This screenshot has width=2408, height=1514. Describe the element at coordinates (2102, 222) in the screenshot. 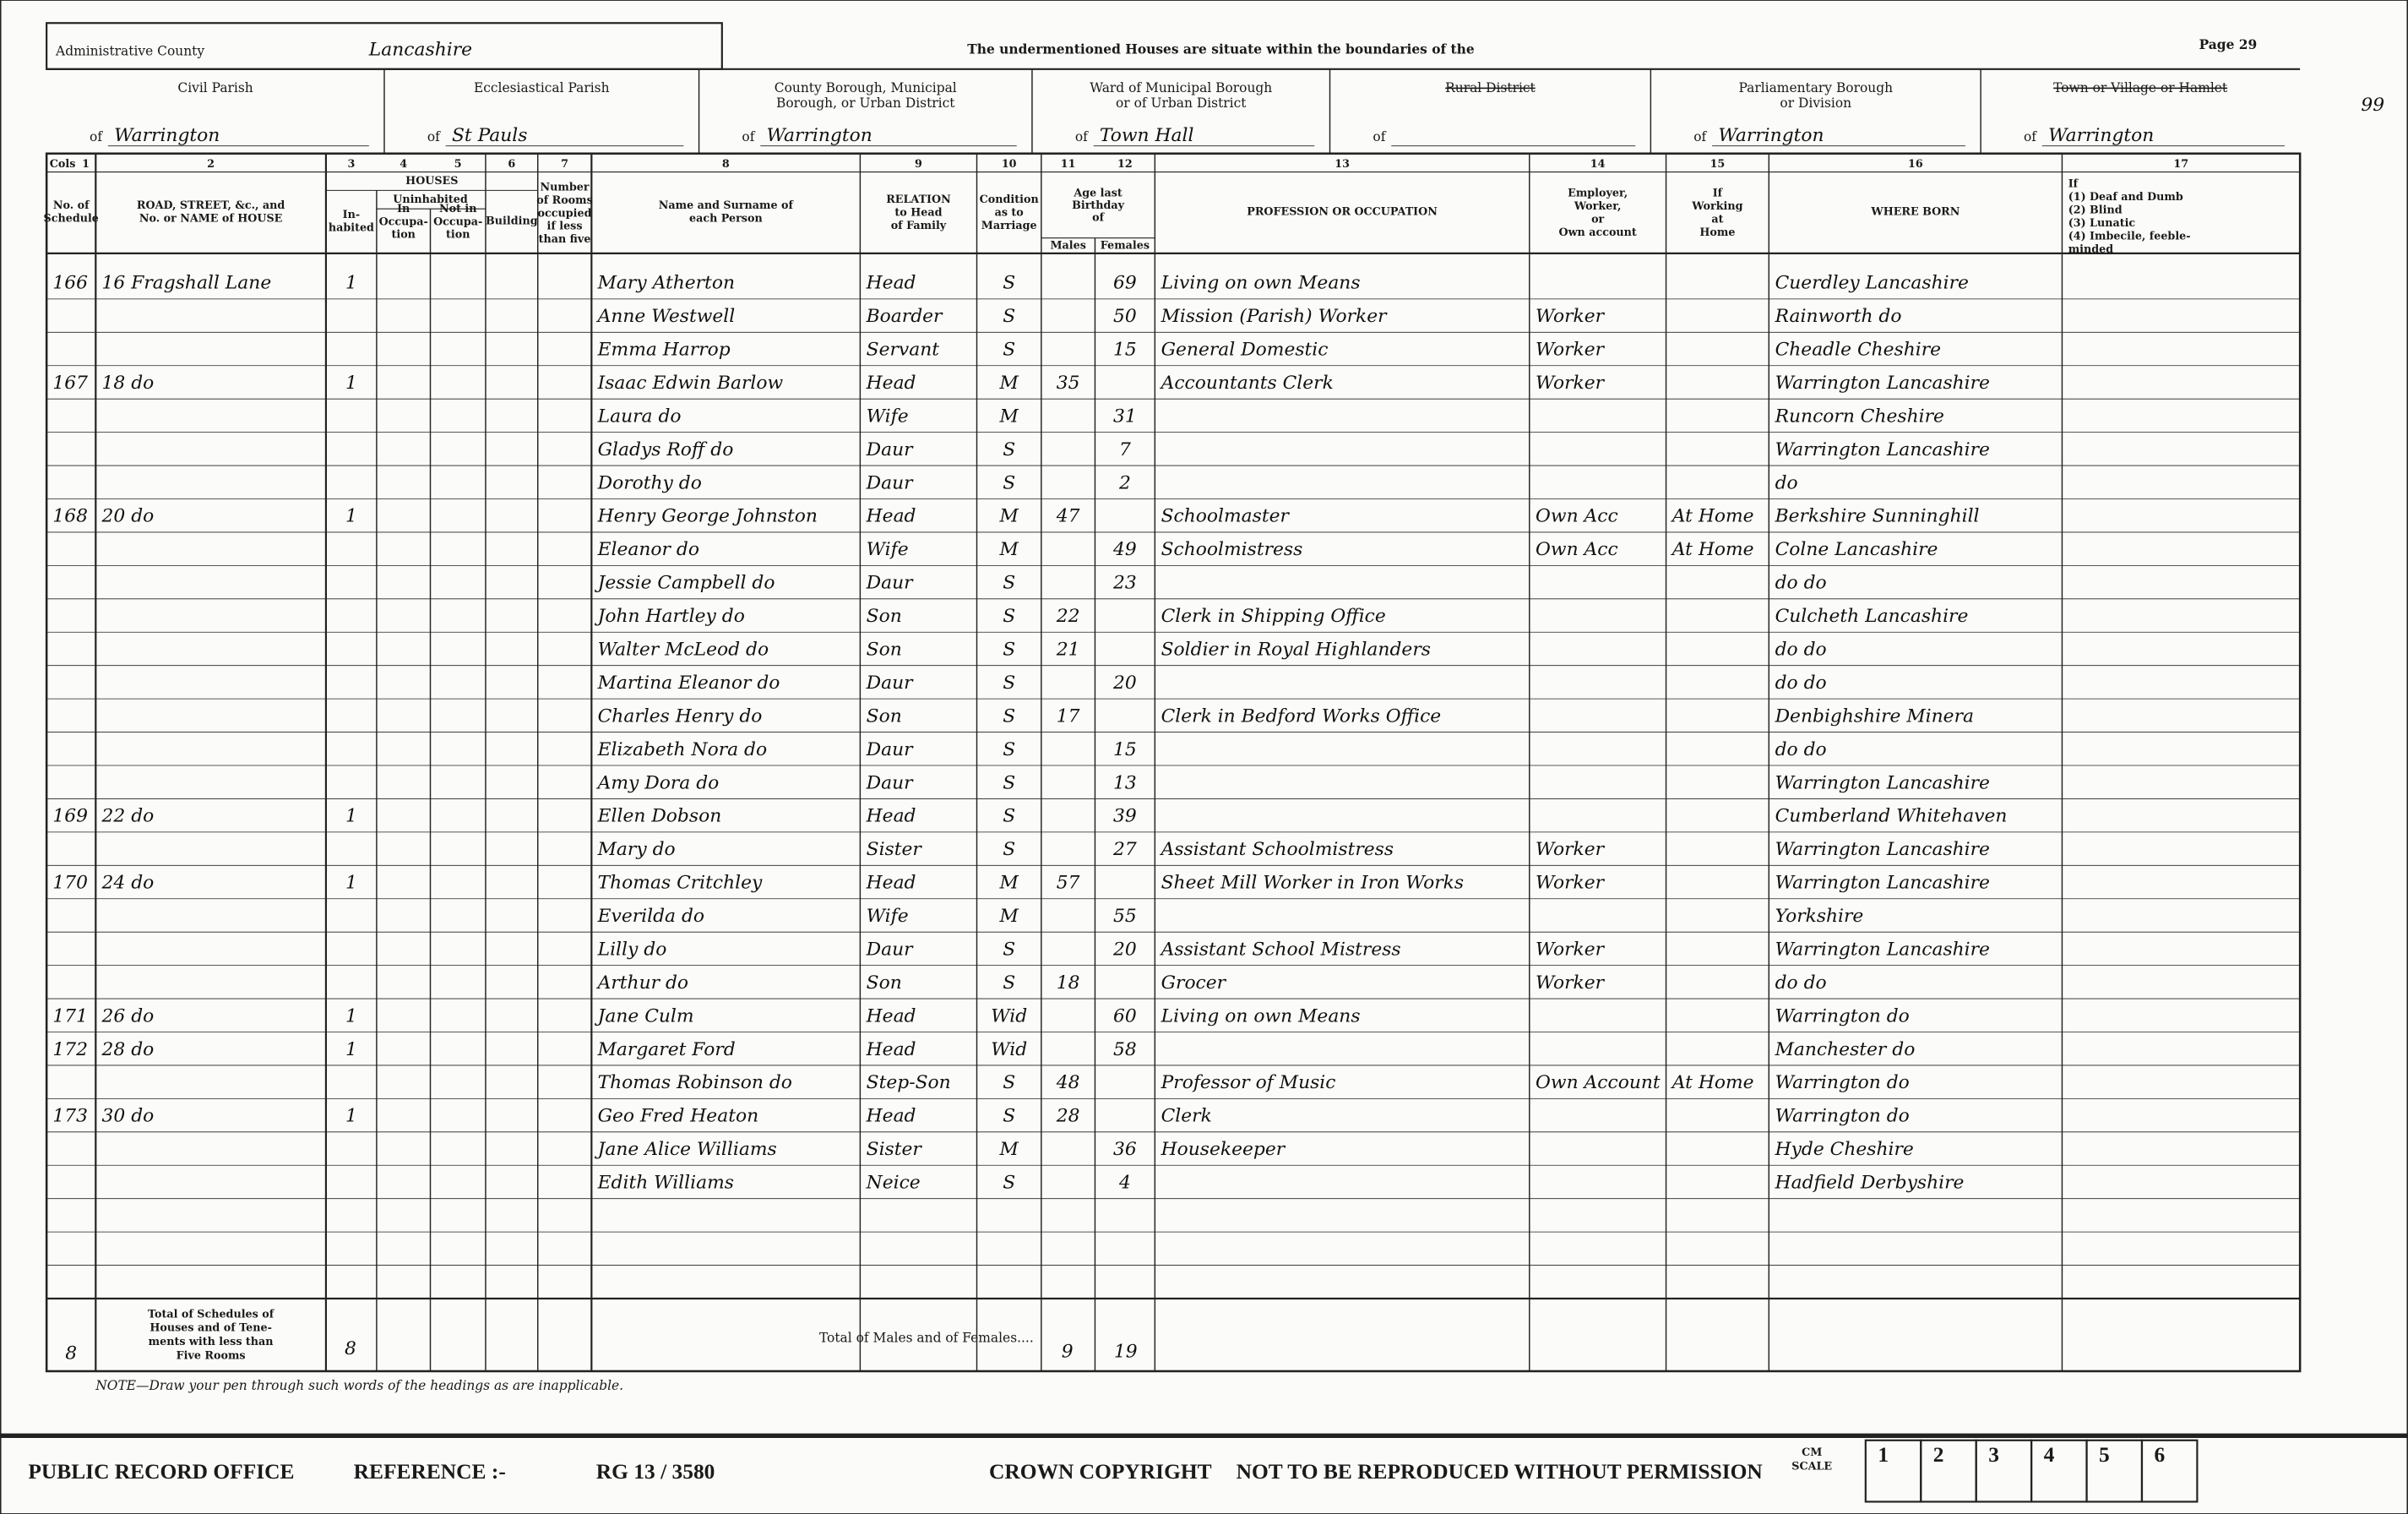

I see `column-heading: (3) Lunatic` at that location.